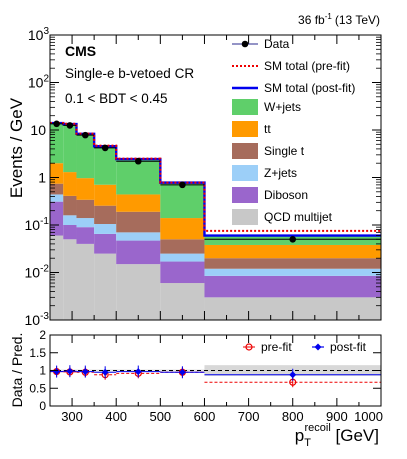 The image size is (407, 459). I want to click on ratio-x-tick-label: 1000, so click(368, 416).